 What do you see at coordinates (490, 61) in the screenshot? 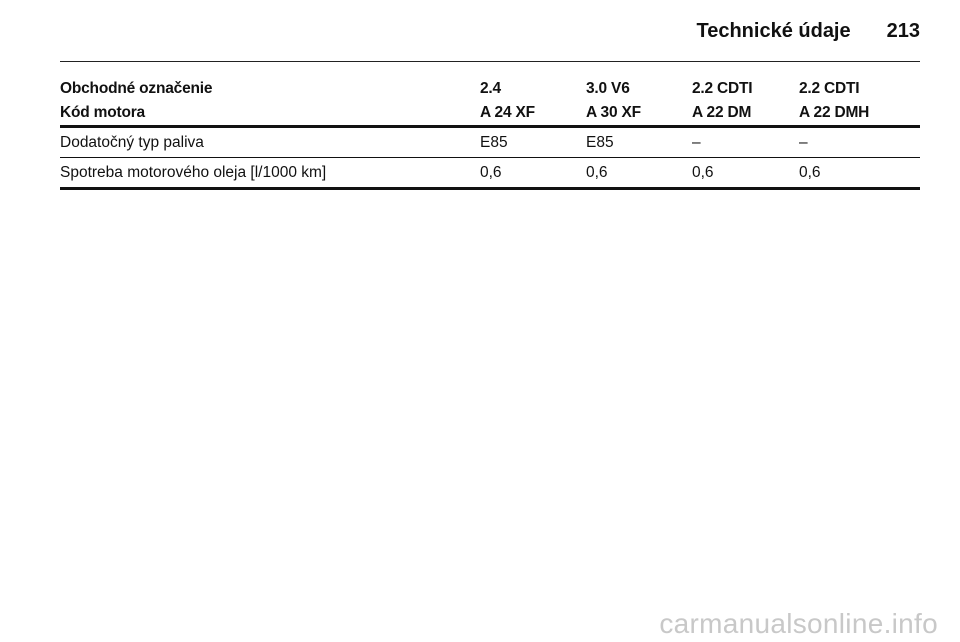
I see `header-divider` at bounding box center [490, 61].